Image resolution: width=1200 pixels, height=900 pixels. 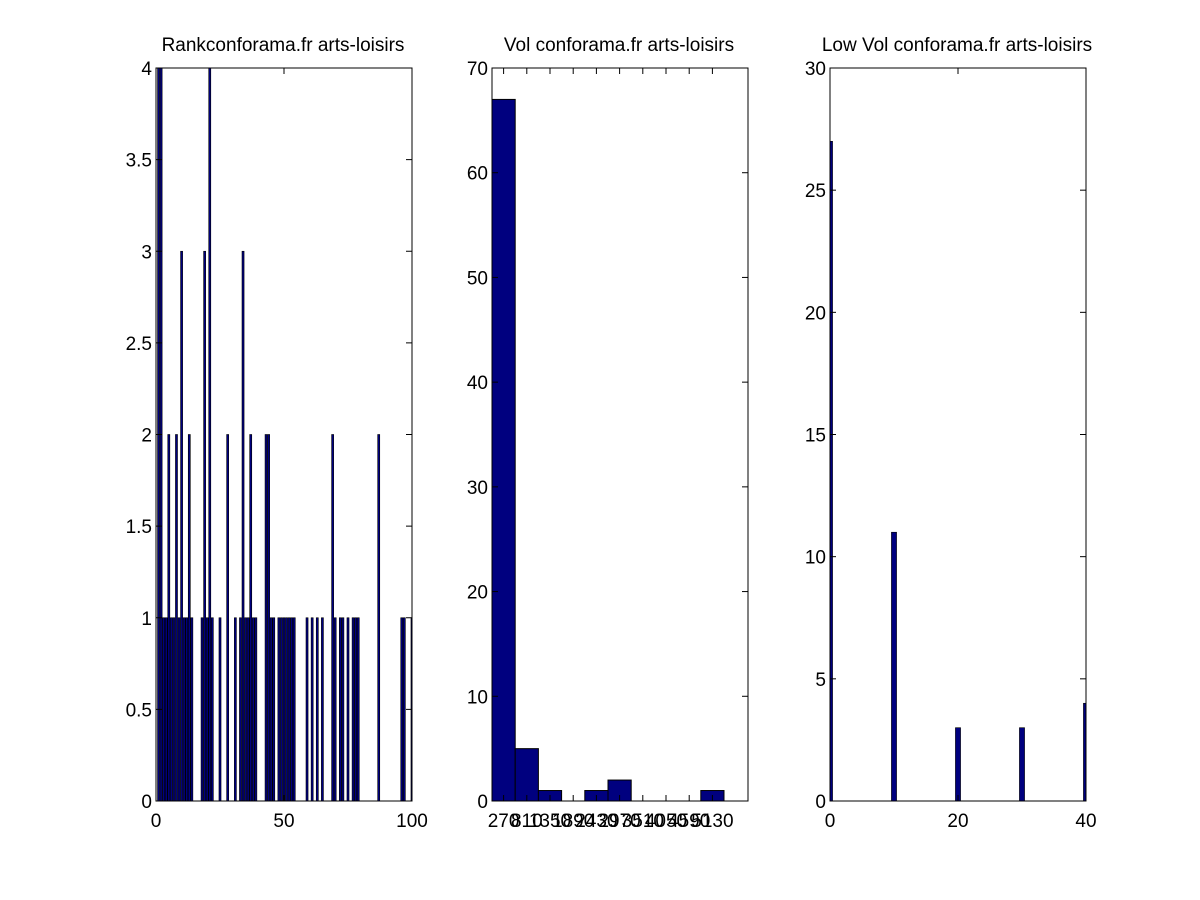 What do you see at coordinates (146, 619) in the screenshot?
I see `y-tick-label: 1` at bounding box center [146, 619].